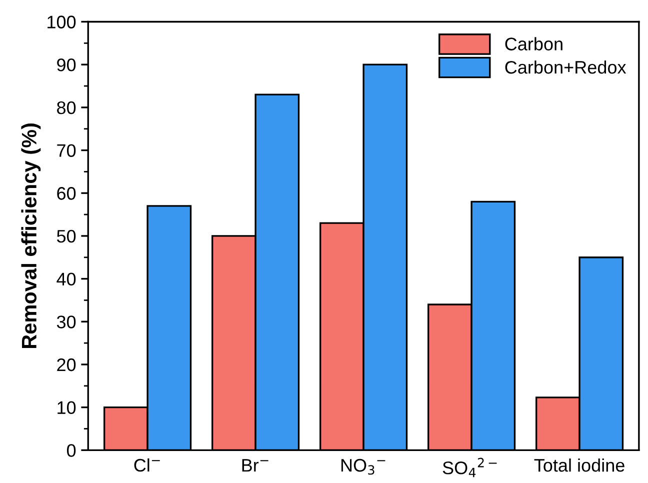 The height and width of the screenshot is (483, 648). What do you see at coordinates (565, 67) in the screenshot?
I see `legend-label: Carbon+Redox` at bounding box center [565, 67].